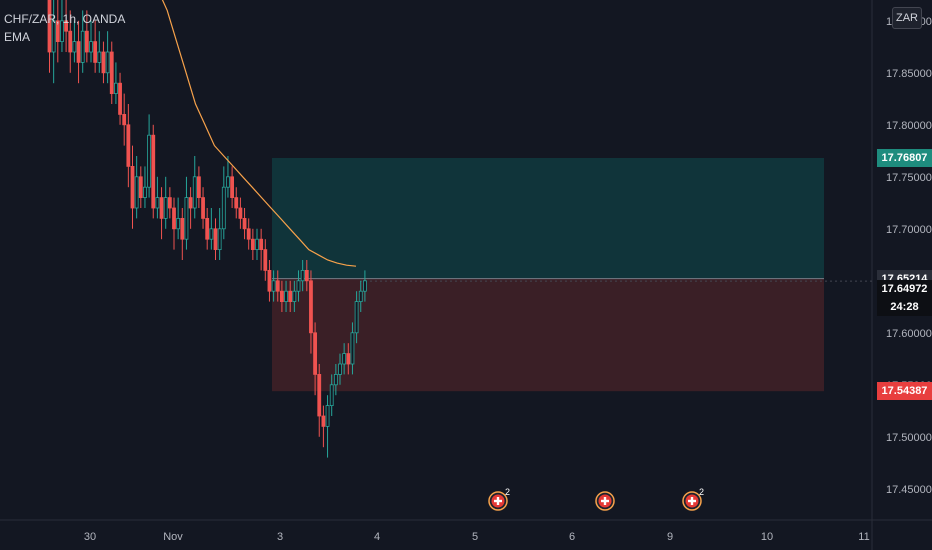  I want to click on time-tick-label: 6, so click(572, 537).